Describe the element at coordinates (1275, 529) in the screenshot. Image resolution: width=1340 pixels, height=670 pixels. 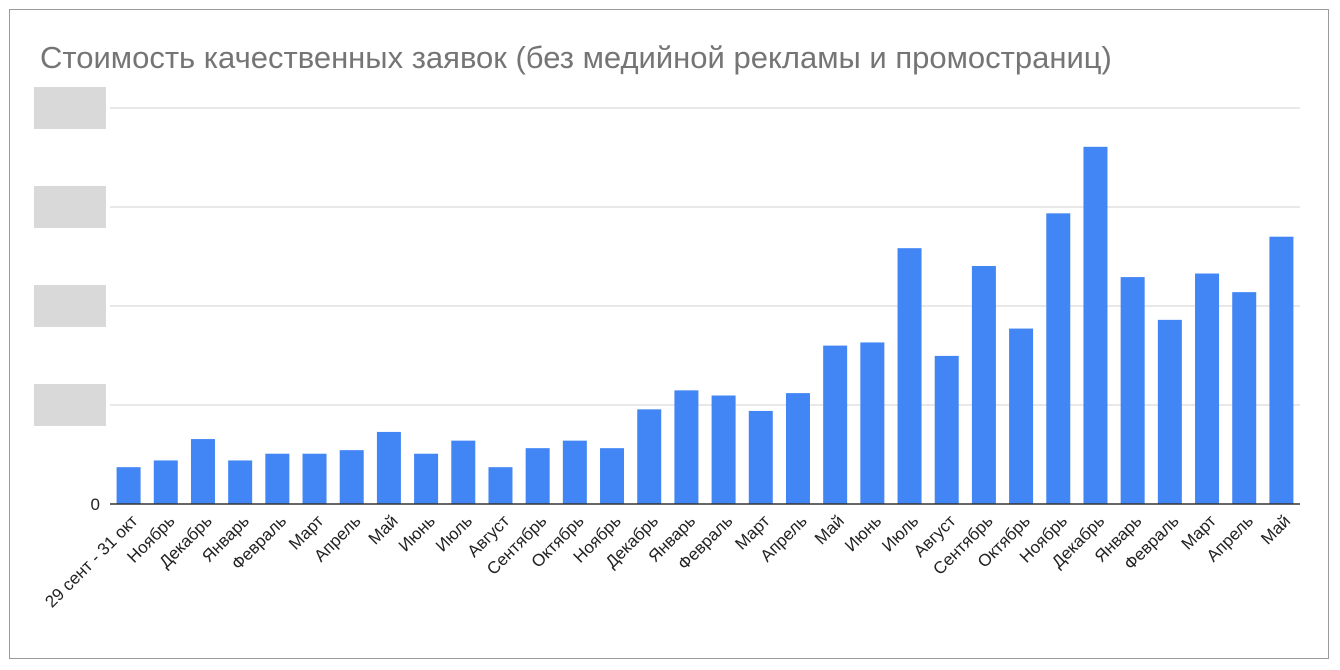
I see `x-tick-label: Май` at that location.